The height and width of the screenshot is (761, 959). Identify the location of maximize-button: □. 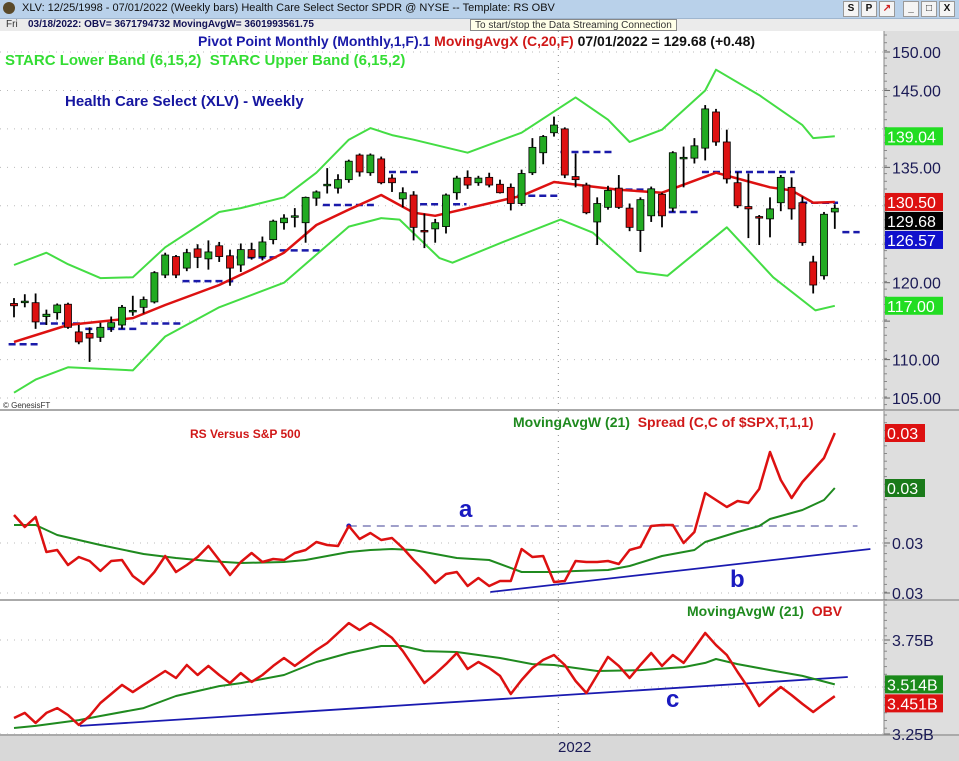
(929, 9).